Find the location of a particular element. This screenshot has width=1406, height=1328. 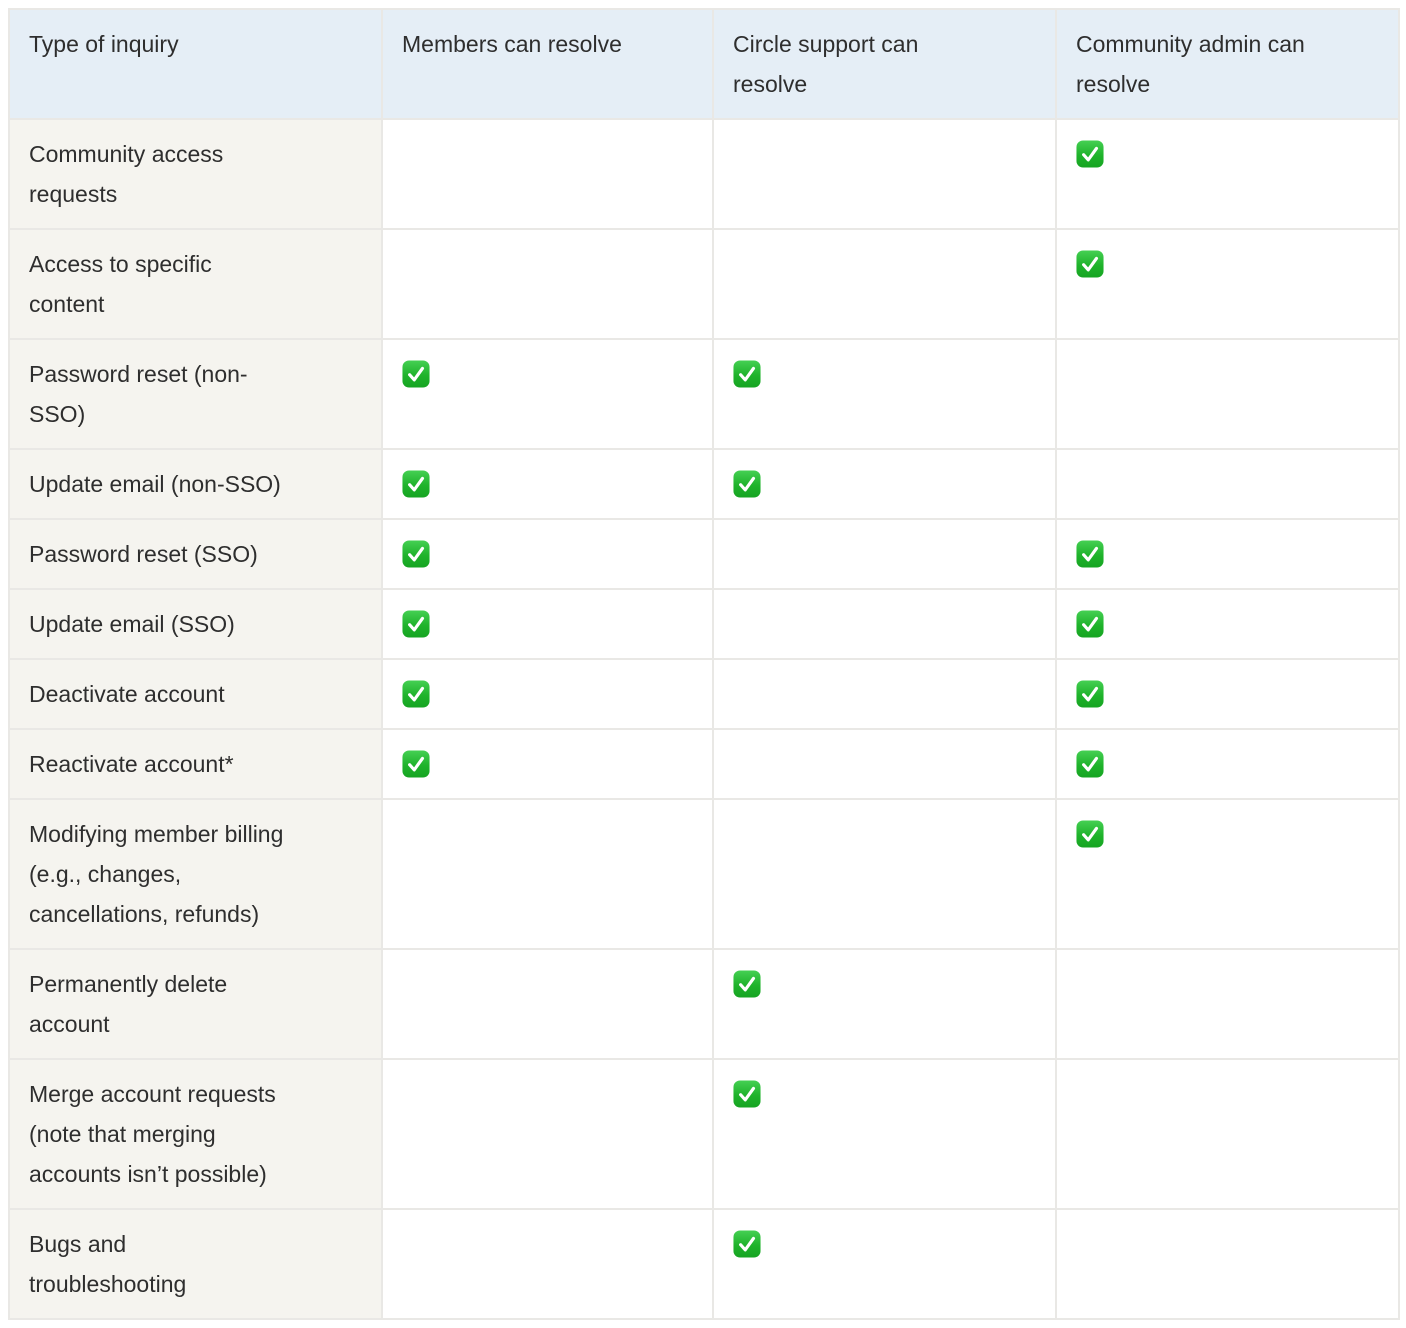

inquiry-type-cell: Bugs and troubleshooting is located at coordinates (195, 1264).